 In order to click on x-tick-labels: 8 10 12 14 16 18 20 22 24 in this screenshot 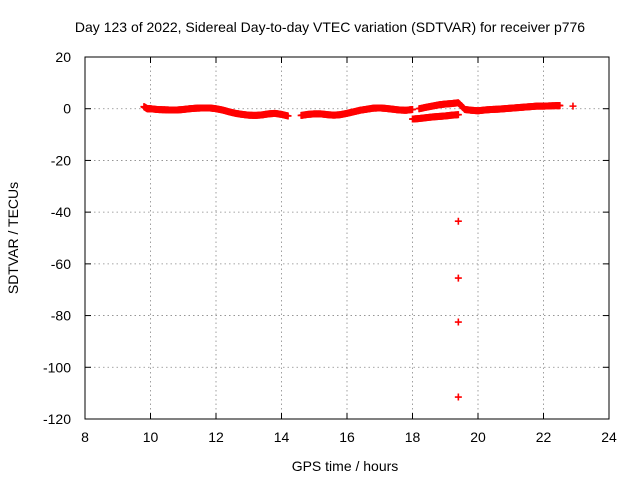, I will do `click(349, 437)`.